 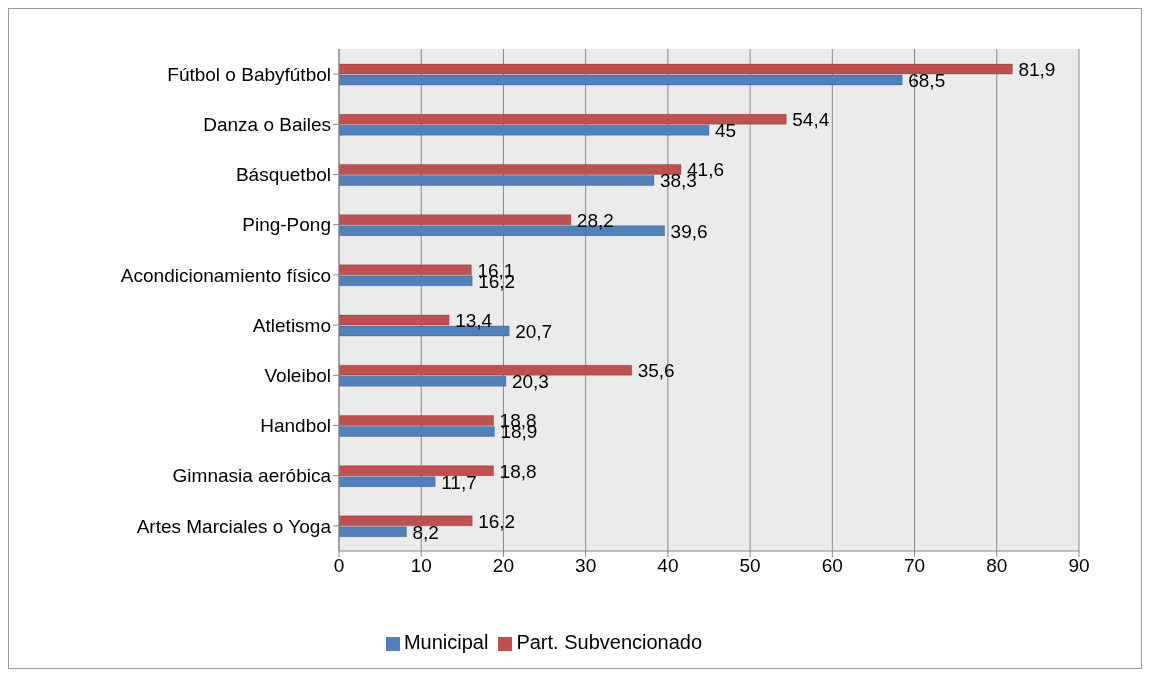 I want to click on data-label: 11,7, so click(x=459, y=482).